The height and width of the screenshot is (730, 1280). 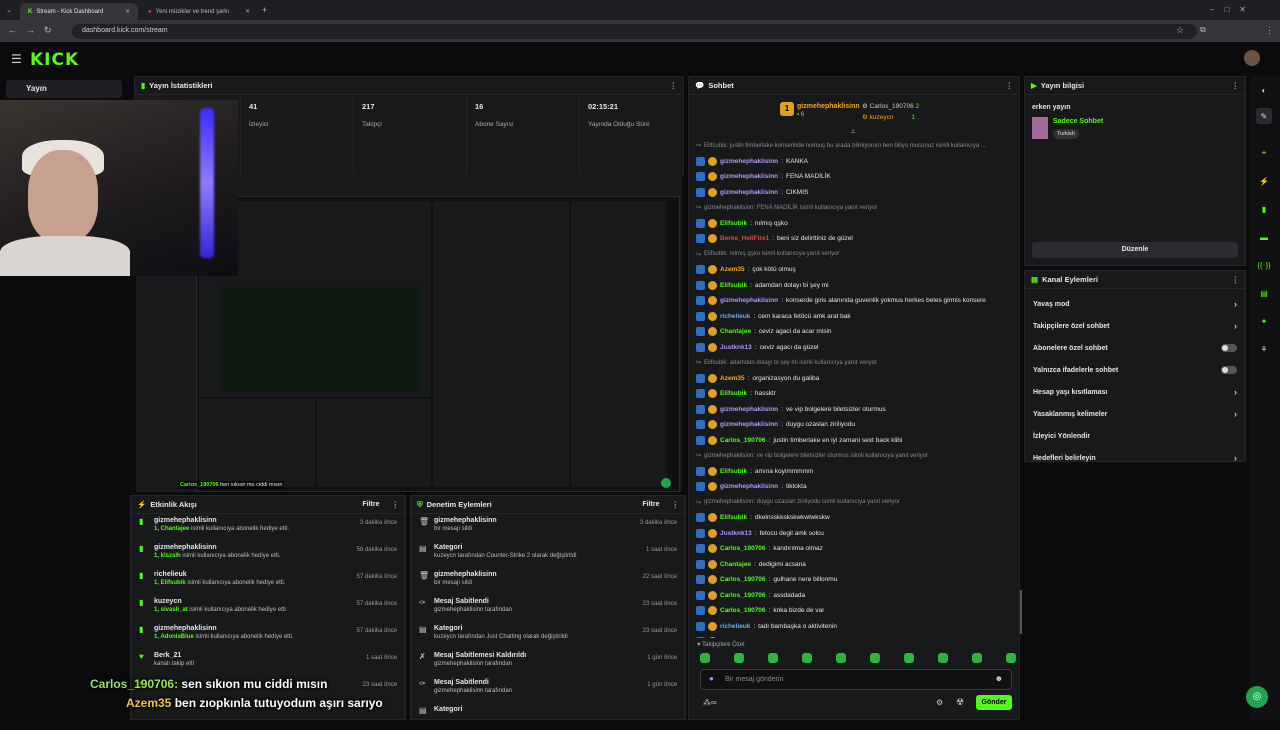 I want to click on help-chat-icon: ◎, so click(x=1257, y=697).